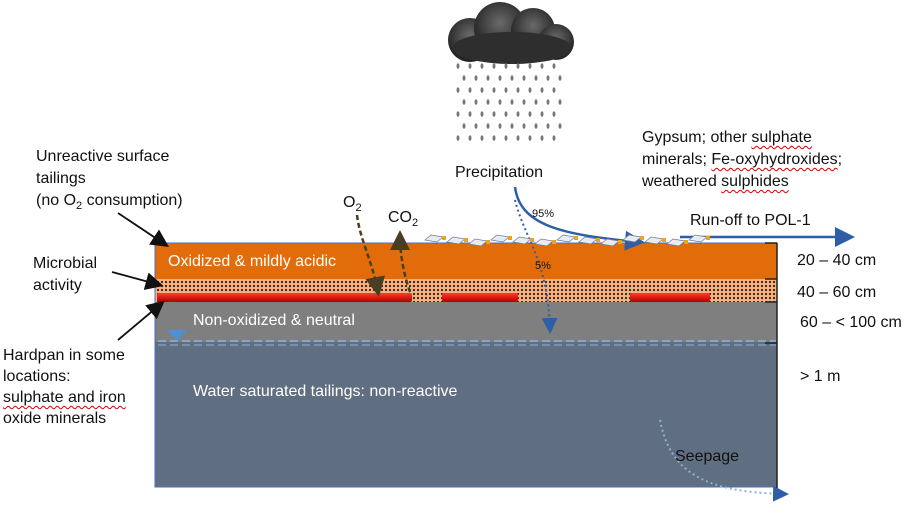  What do you see at coordinates (352, 204) in the screenshot?
I see `o2-label: O2` at bounding box center [352, 204].